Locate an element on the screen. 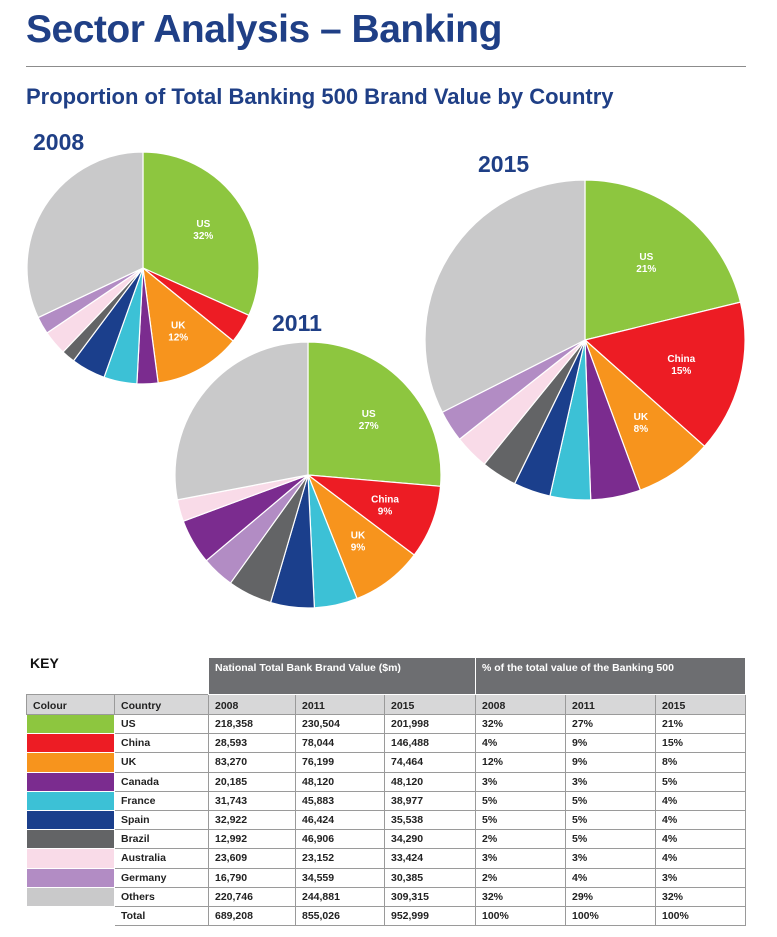 The width and height of the screenshot is (777, 937). pie-year-label: 2015 is located at coordinates (503, 164).